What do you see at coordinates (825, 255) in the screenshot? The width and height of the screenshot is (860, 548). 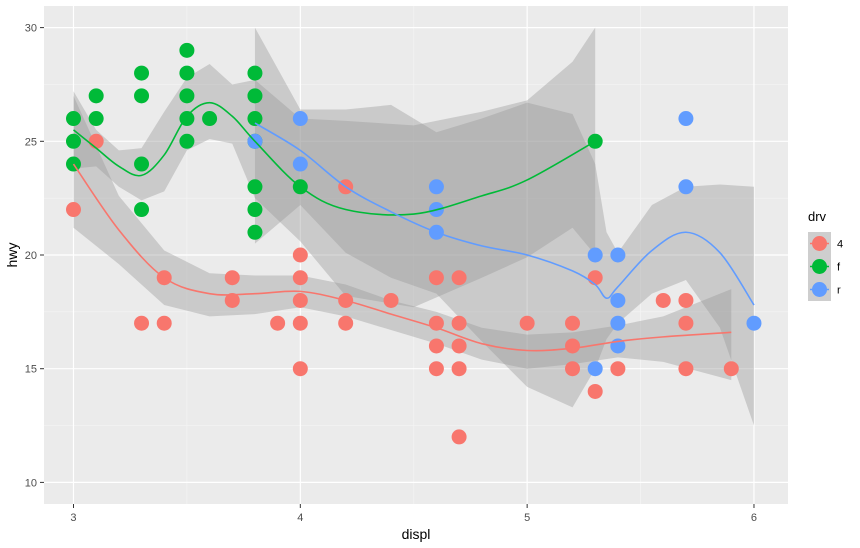 I see `legend: drv 4 fr` at bounding box center [825, 255].